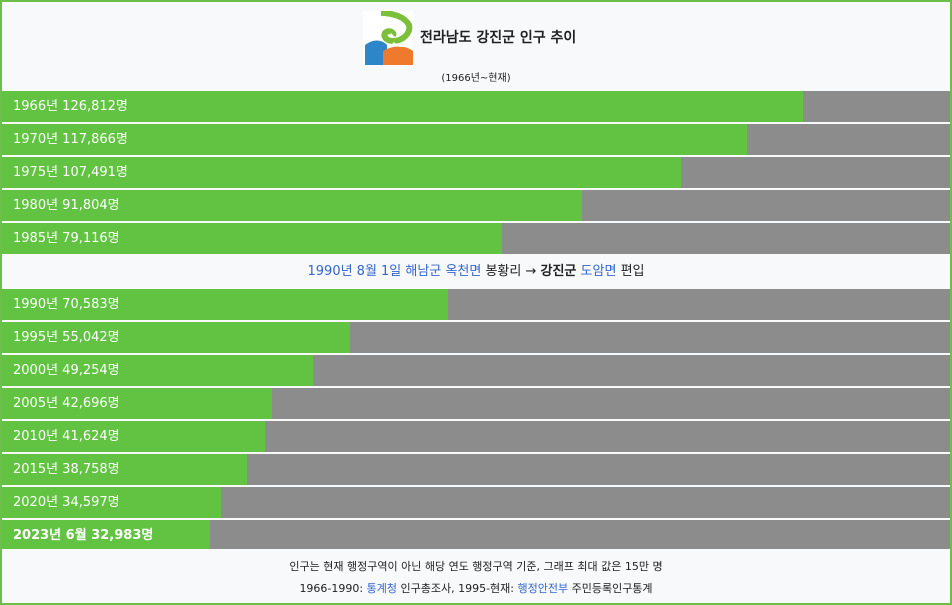 The image size is (952, 605). I want to click on footer-source-middle: 인구총조사, 1995-현재:, so click(457, 588).